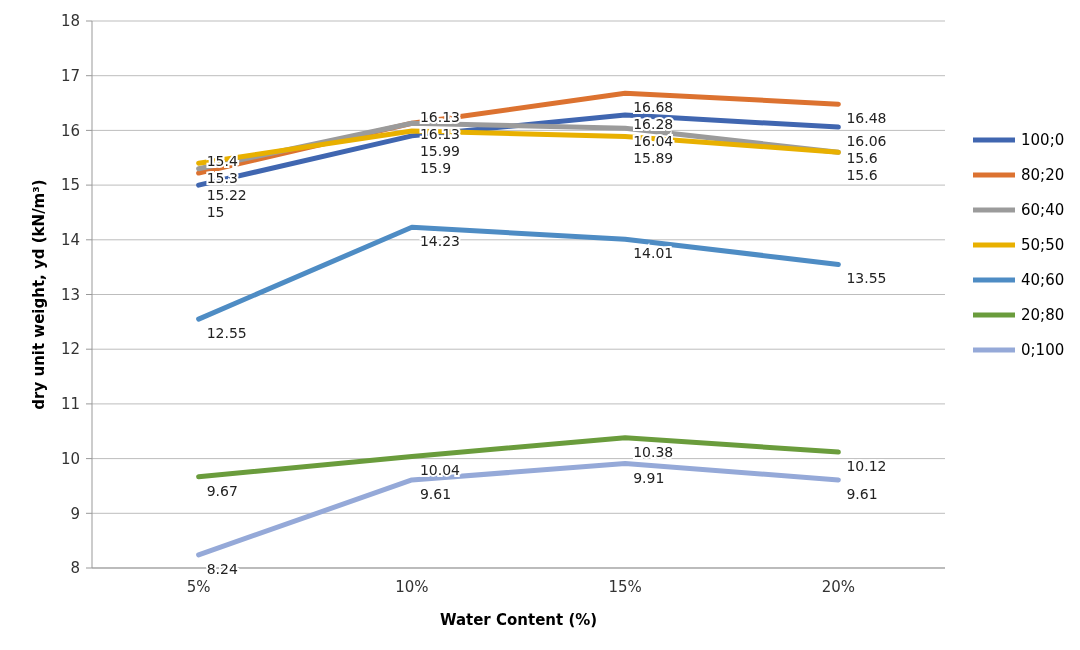 Image resolution: width=1080 pixels, height=650 pixels. Describe the element at coordinates (1043, 245) in the screenshot. I see `legend-label: 50;50` at that location.